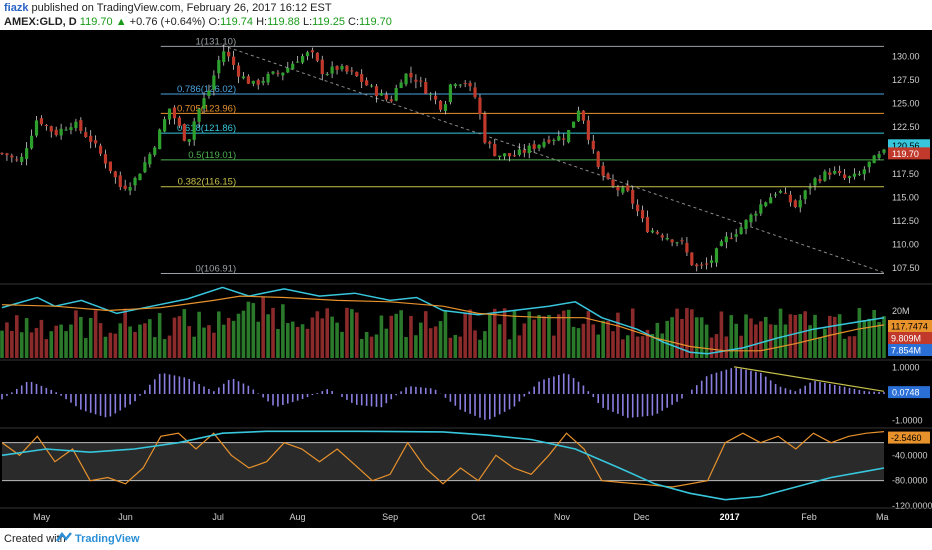 This screenshot has width=932, height=550. What do you see at coordinates (207, 182) in the screenshot?
I see `fib-level-label: 0.382(116.15)` at bounding box center [207, 182].